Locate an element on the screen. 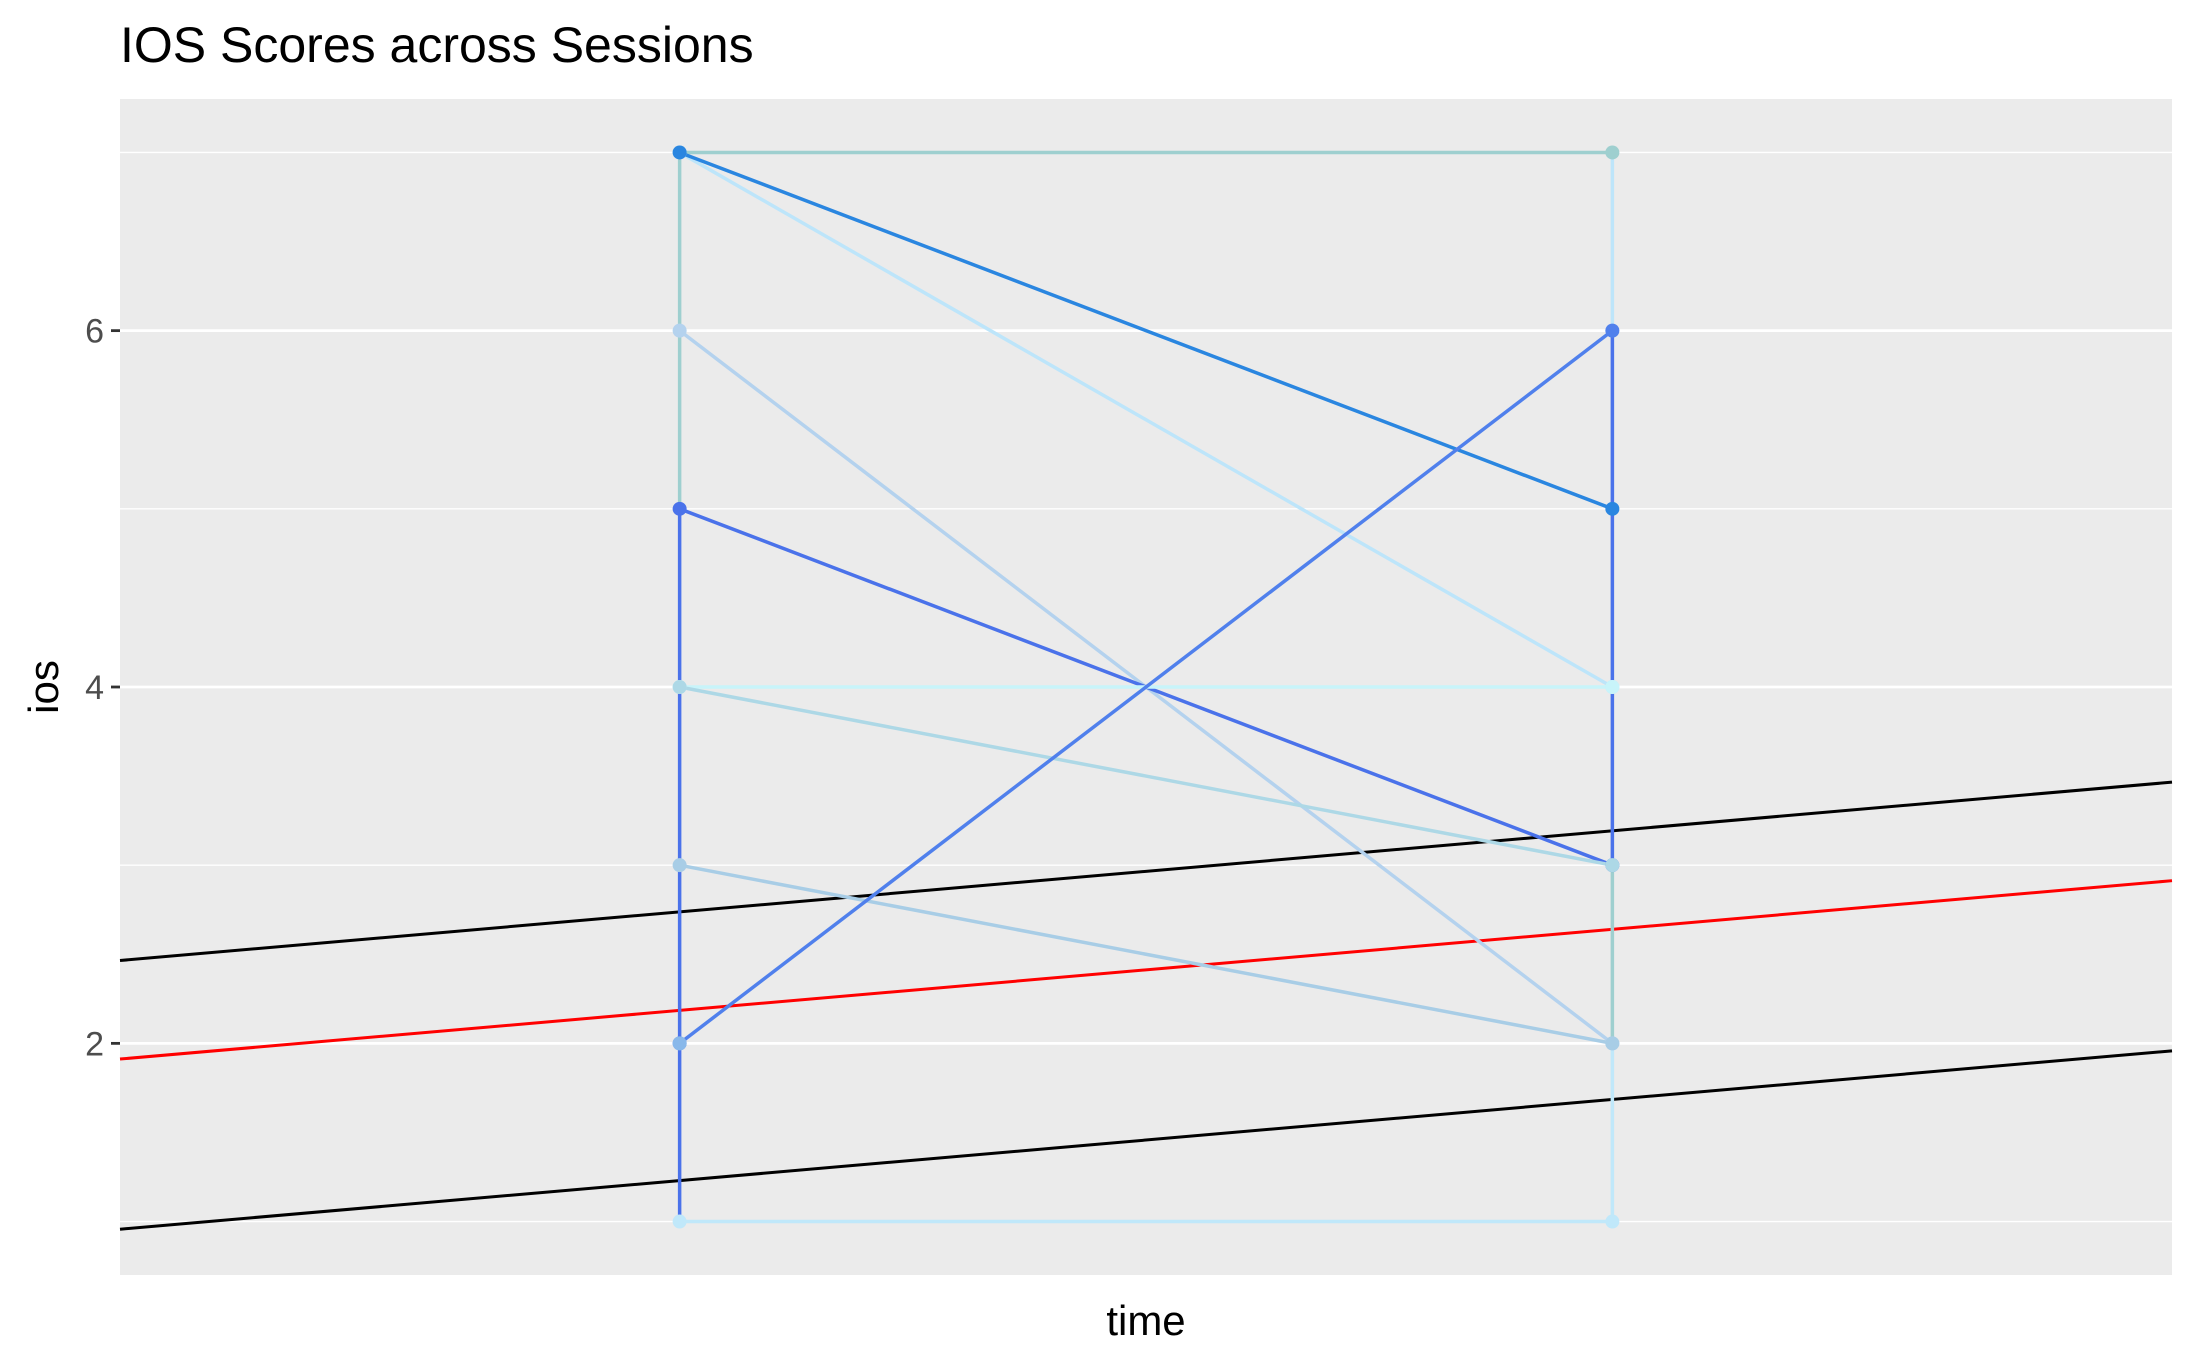 The height and width of the screenshot is (1350, 2187). y-tick-label: 4 is located at coordinates (94, 688).